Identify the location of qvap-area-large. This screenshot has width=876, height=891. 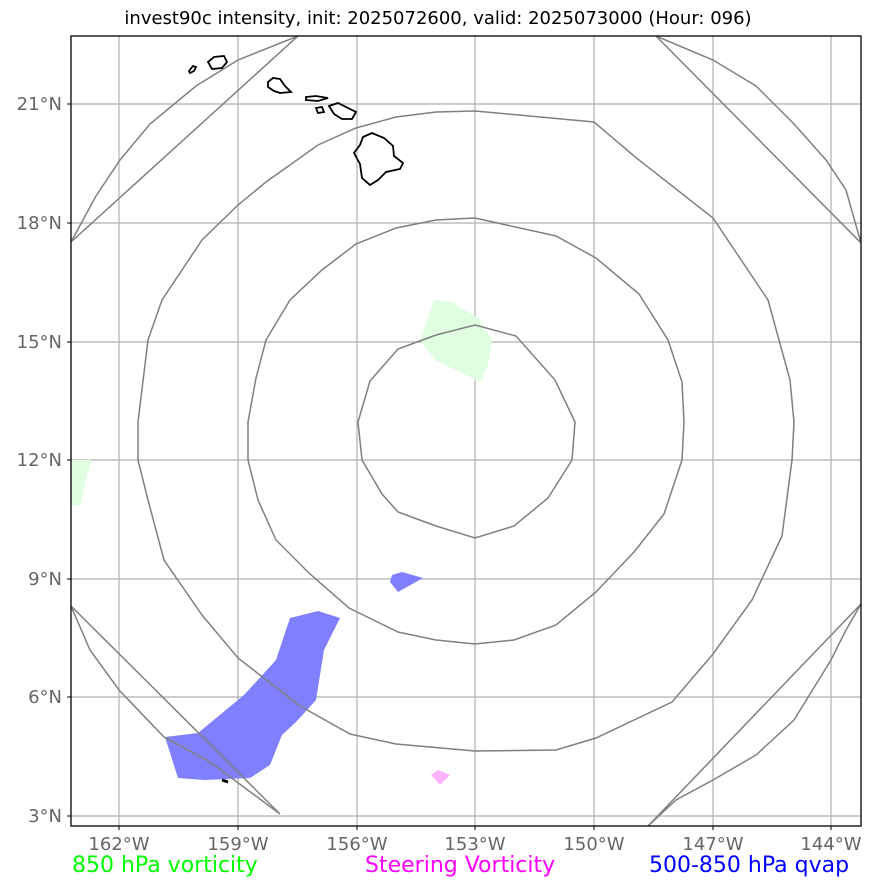
(252, 695).